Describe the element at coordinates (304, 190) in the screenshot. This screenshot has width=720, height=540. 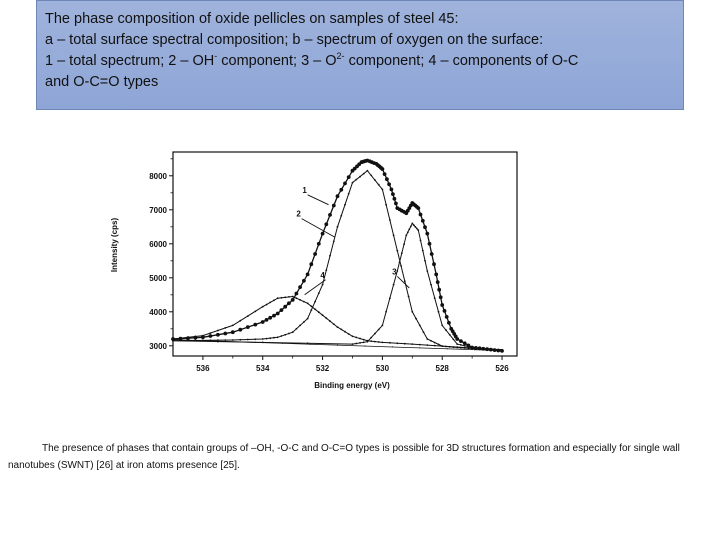
I see `curve-label-1: 1` at that location.